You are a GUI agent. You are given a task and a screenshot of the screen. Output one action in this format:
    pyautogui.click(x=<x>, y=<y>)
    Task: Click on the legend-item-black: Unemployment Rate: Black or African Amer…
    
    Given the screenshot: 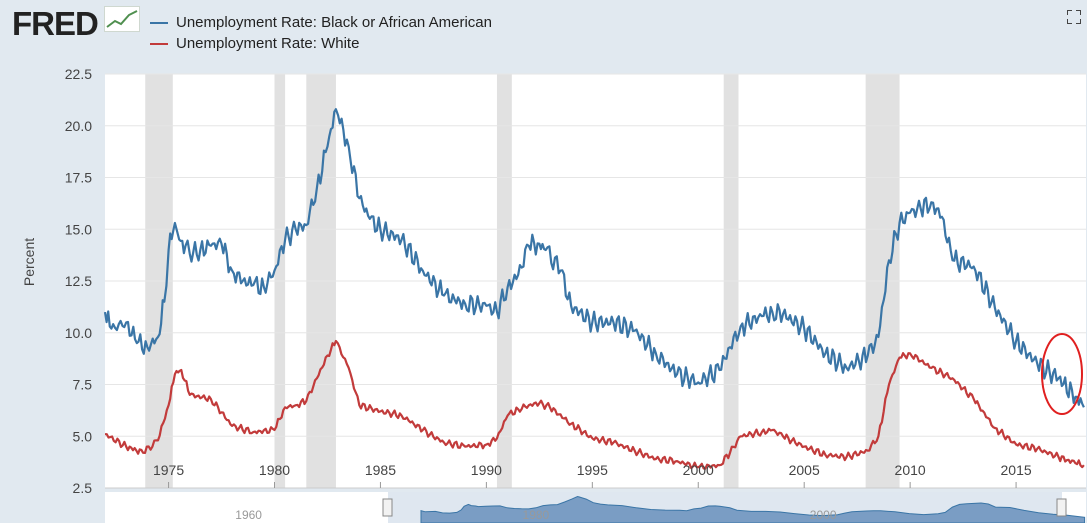 What is the action you would take?
    pyautogui.click(x=321, y=22)
    